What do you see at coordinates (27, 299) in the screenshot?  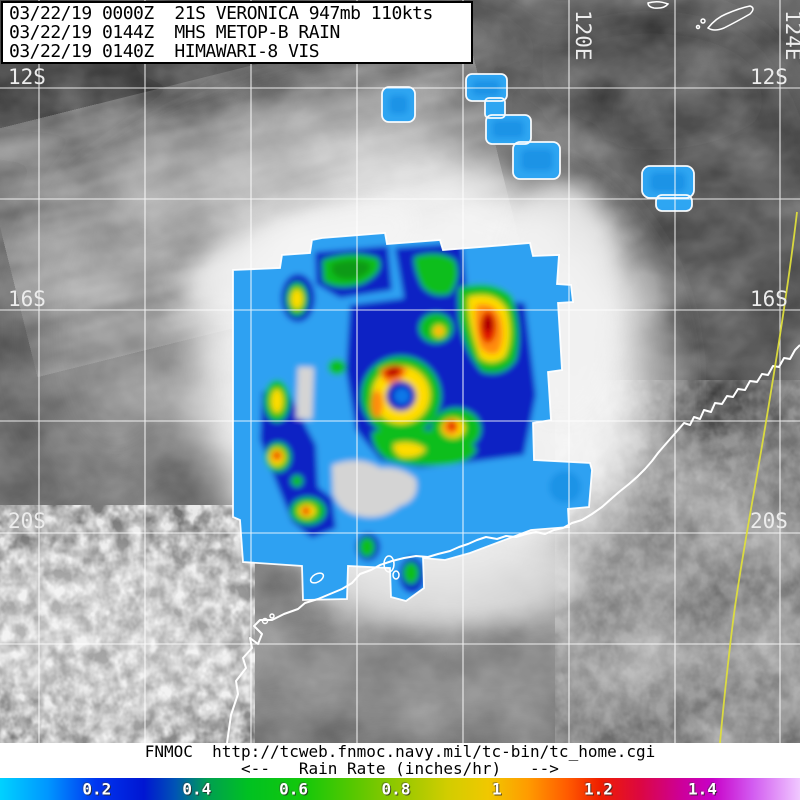 I see `lat-label-16s-left: 16S` at bounding box center [27, 299].